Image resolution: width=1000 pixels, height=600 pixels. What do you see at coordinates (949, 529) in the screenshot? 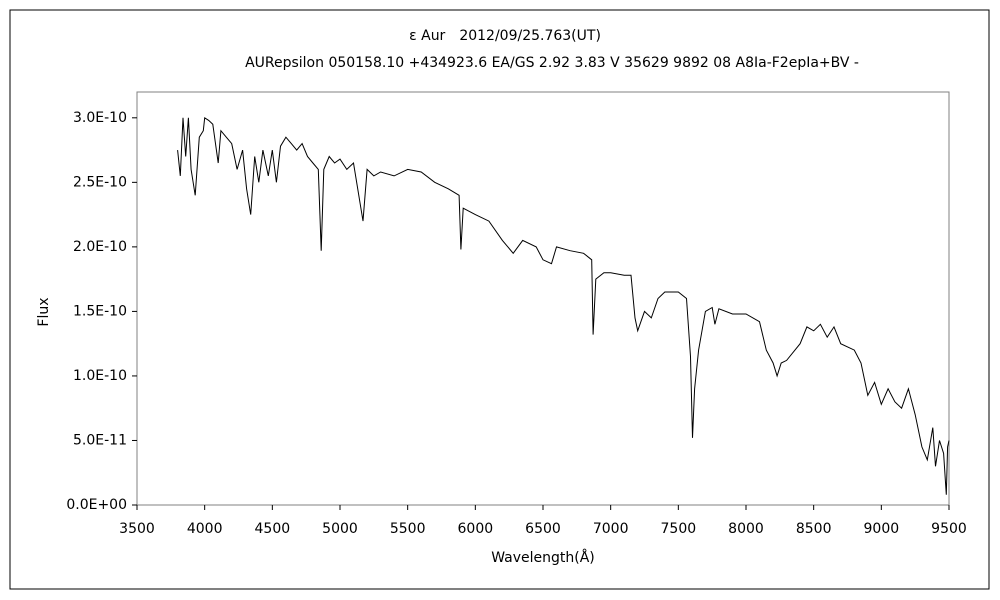
I see `x-tick-label: 9500` at bounding box center [949, 529].